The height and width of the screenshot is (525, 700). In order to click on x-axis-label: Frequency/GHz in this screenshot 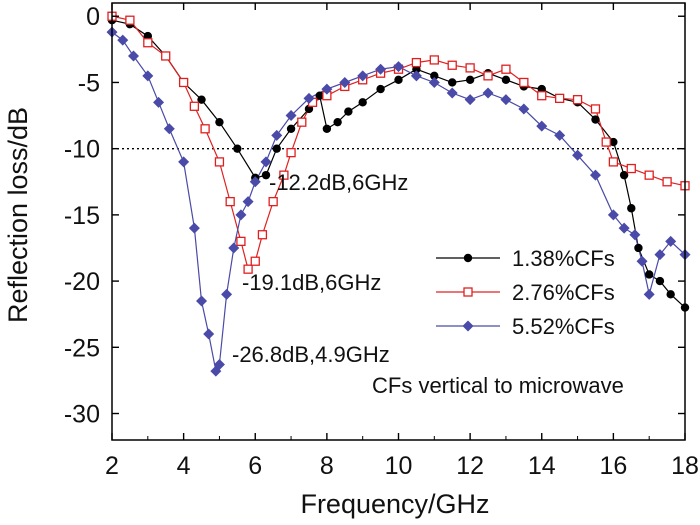, I will do `click(394, 504)`.